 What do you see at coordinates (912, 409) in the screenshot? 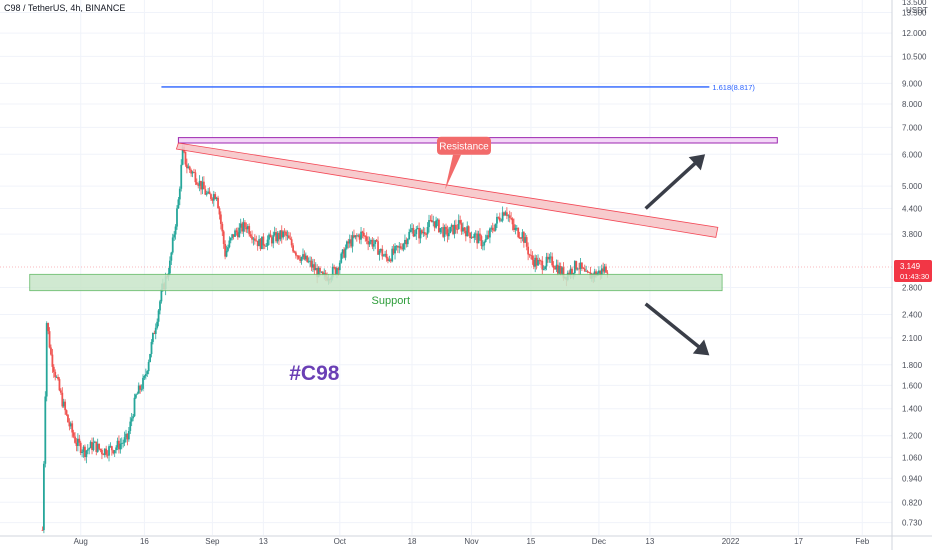
I see `price-tick-label: 1.400` at bounding box center [912, 409].